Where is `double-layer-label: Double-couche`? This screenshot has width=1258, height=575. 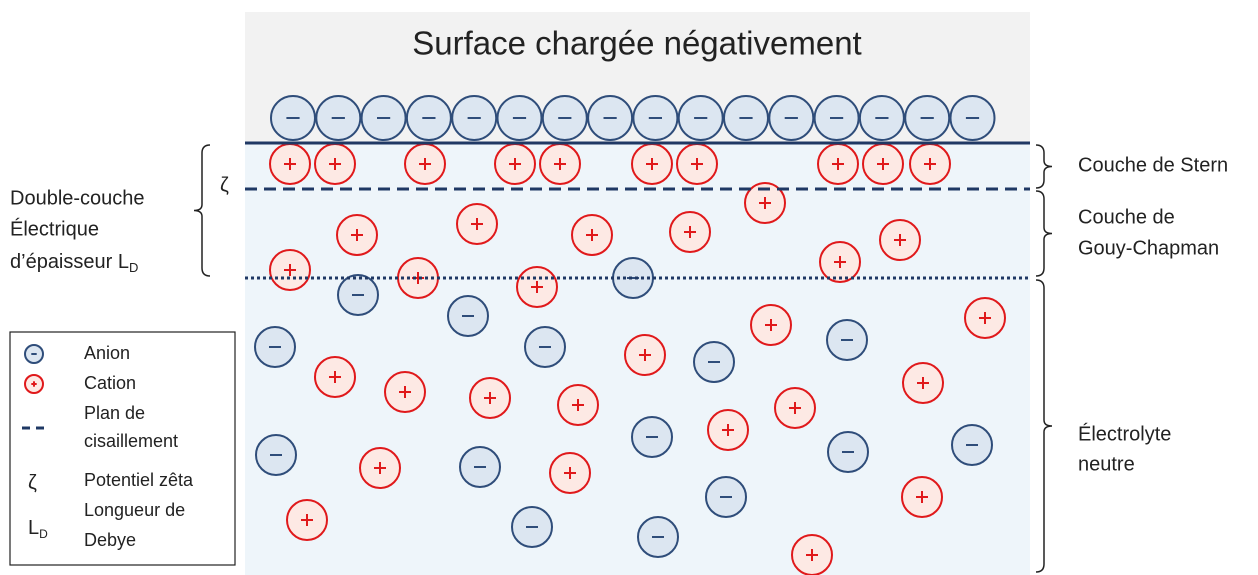
double-layer-label: Double-couche is located at coordinates (77, 198).